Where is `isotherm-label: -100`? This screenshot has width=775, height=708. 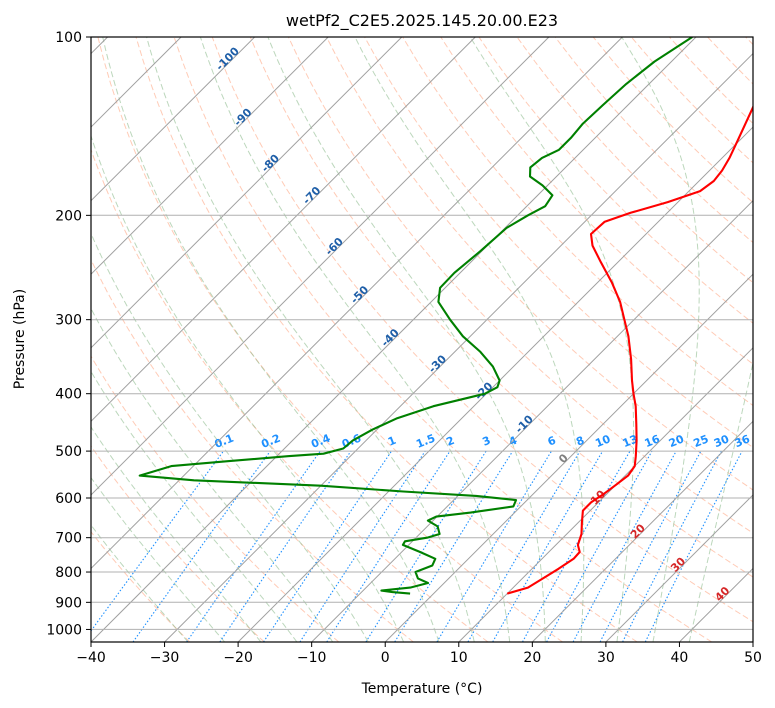
isotherm-label: -100 is located at coordinates (227, 58).